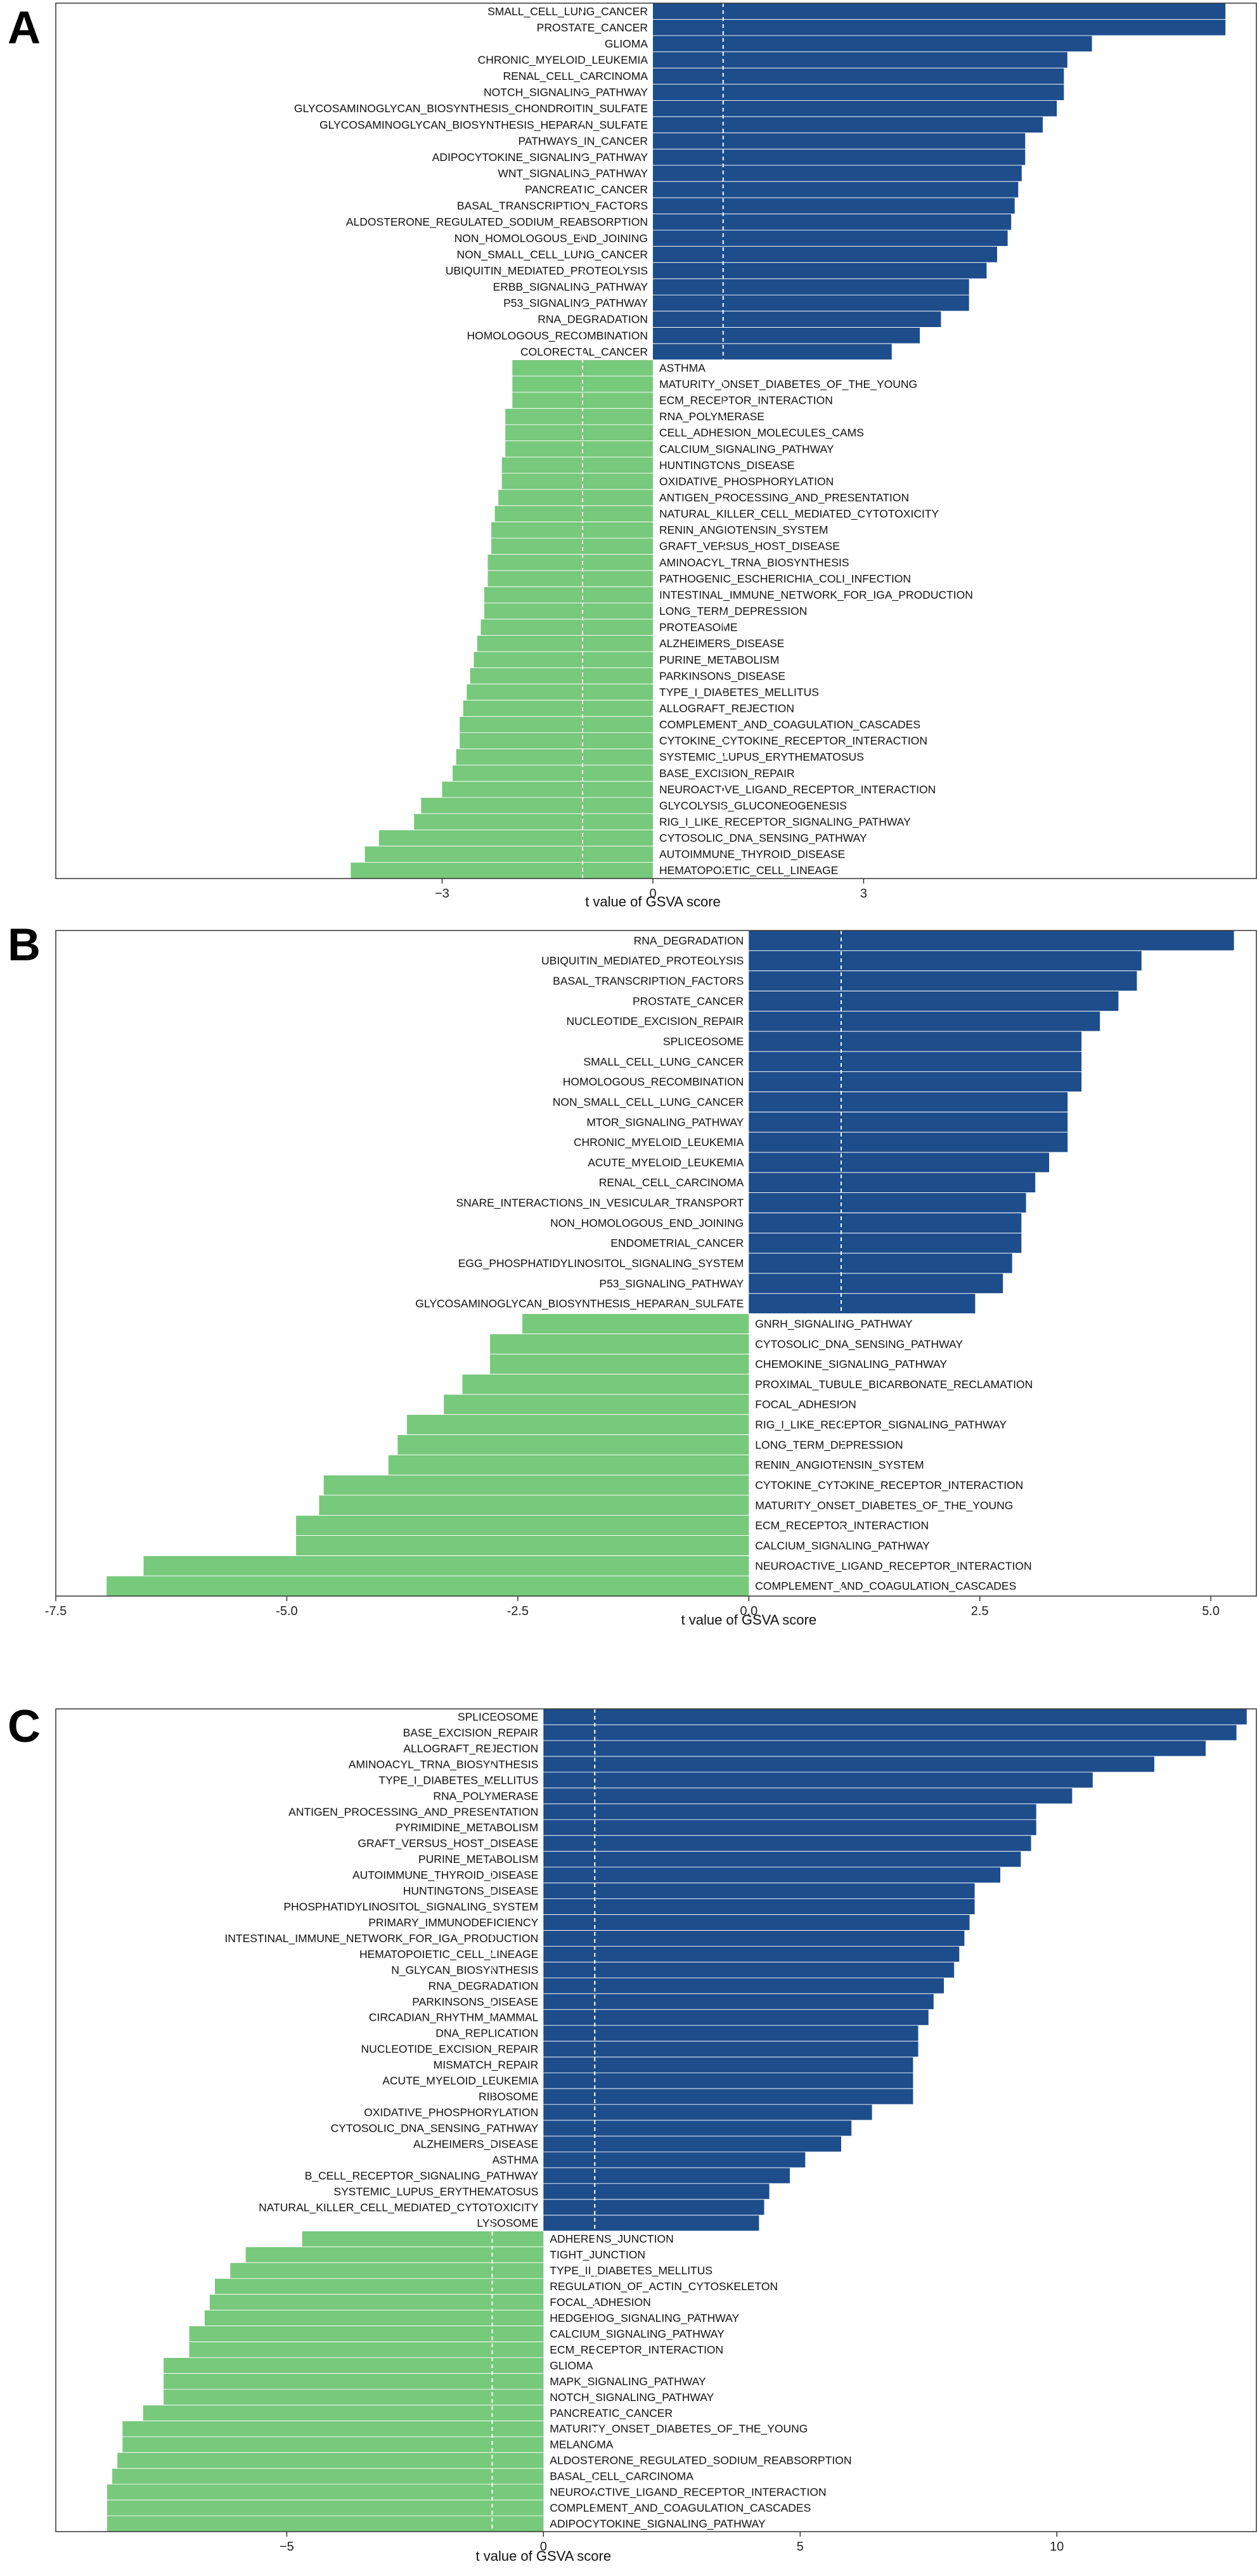 Image resolution: width=1257 pixels, height=2576 pixels. Describe the element at coordinates (782, 1859) in the screenshot. I see `bar-purine-metabolism` at that location.